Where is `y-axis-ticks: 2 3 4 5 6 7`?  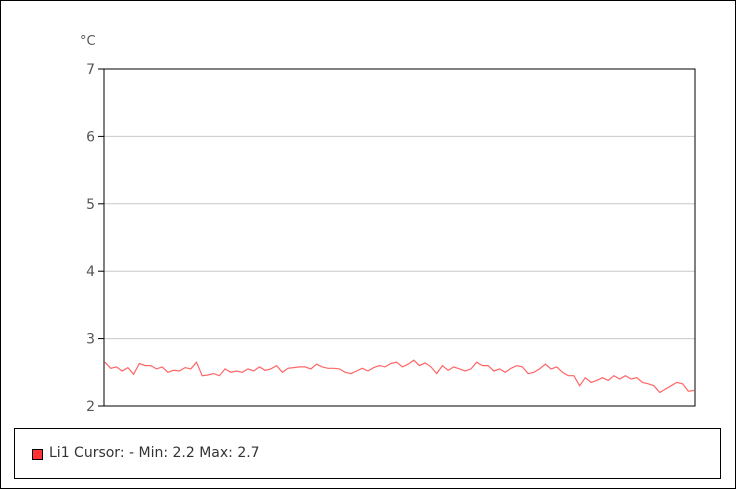
y-axis-ticks: 2 3 4 5 6 7 is located at coordinates (95, 238).